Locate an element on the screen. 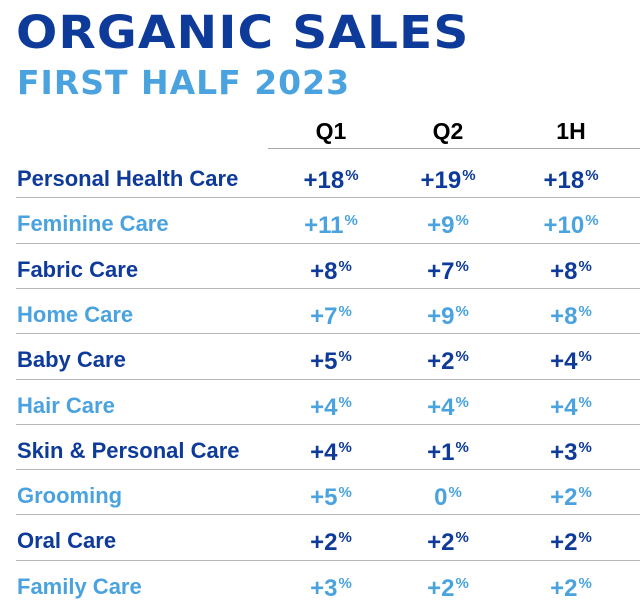 This screenshot has width=640, height=612. row-label: Personal Health Care is located at coordinates (128, 178).